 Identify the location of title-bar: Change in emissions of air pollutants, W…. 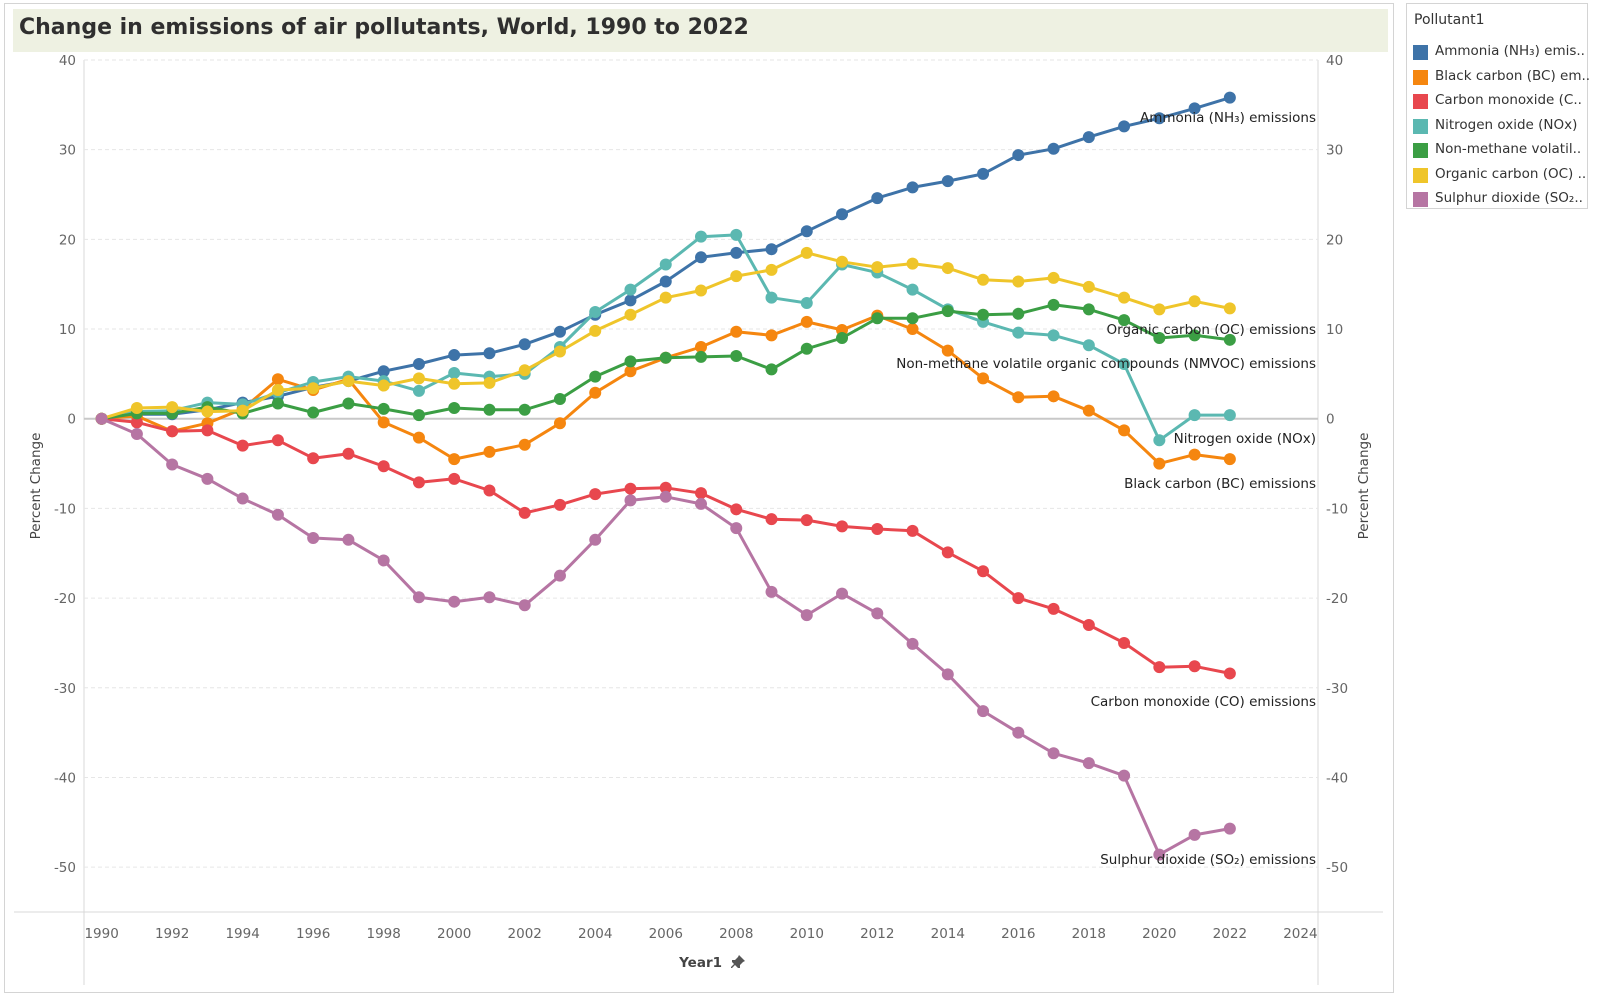
(700, 30).